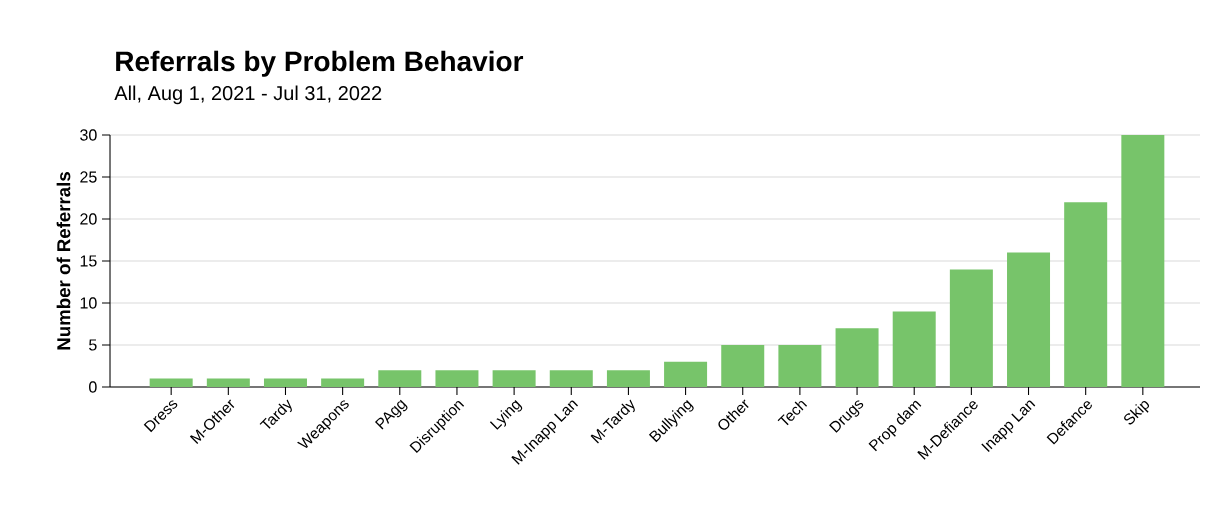 The width and height of the screenshot is (1229, 506). I want to click on y-tick-label: 10, so click(88, 303).